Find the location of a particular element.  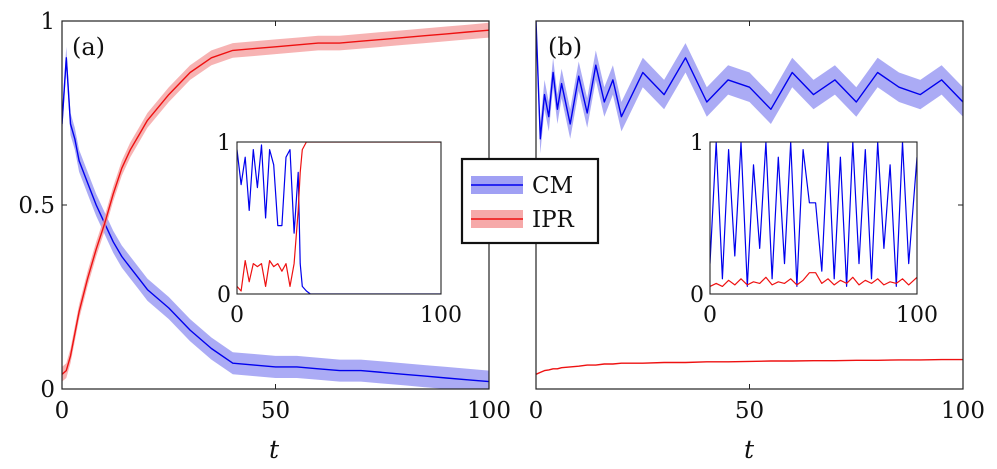

inset-series-line-cm-a is located at coordinates (339, 219).